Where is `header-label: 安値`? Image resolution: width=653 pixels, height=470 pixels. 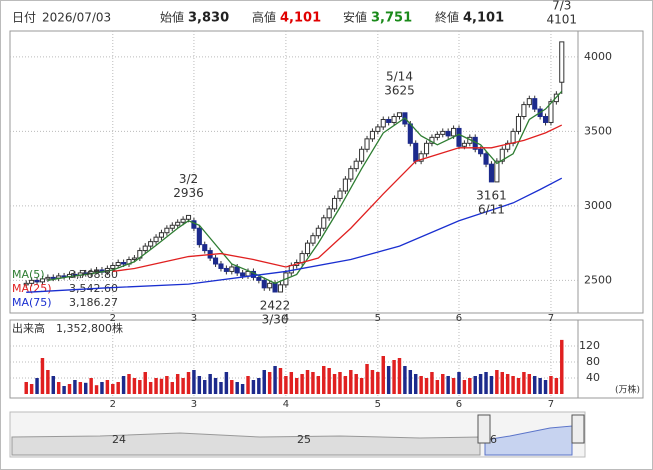
header-label: 安値 is located at coordinates (355, 17).